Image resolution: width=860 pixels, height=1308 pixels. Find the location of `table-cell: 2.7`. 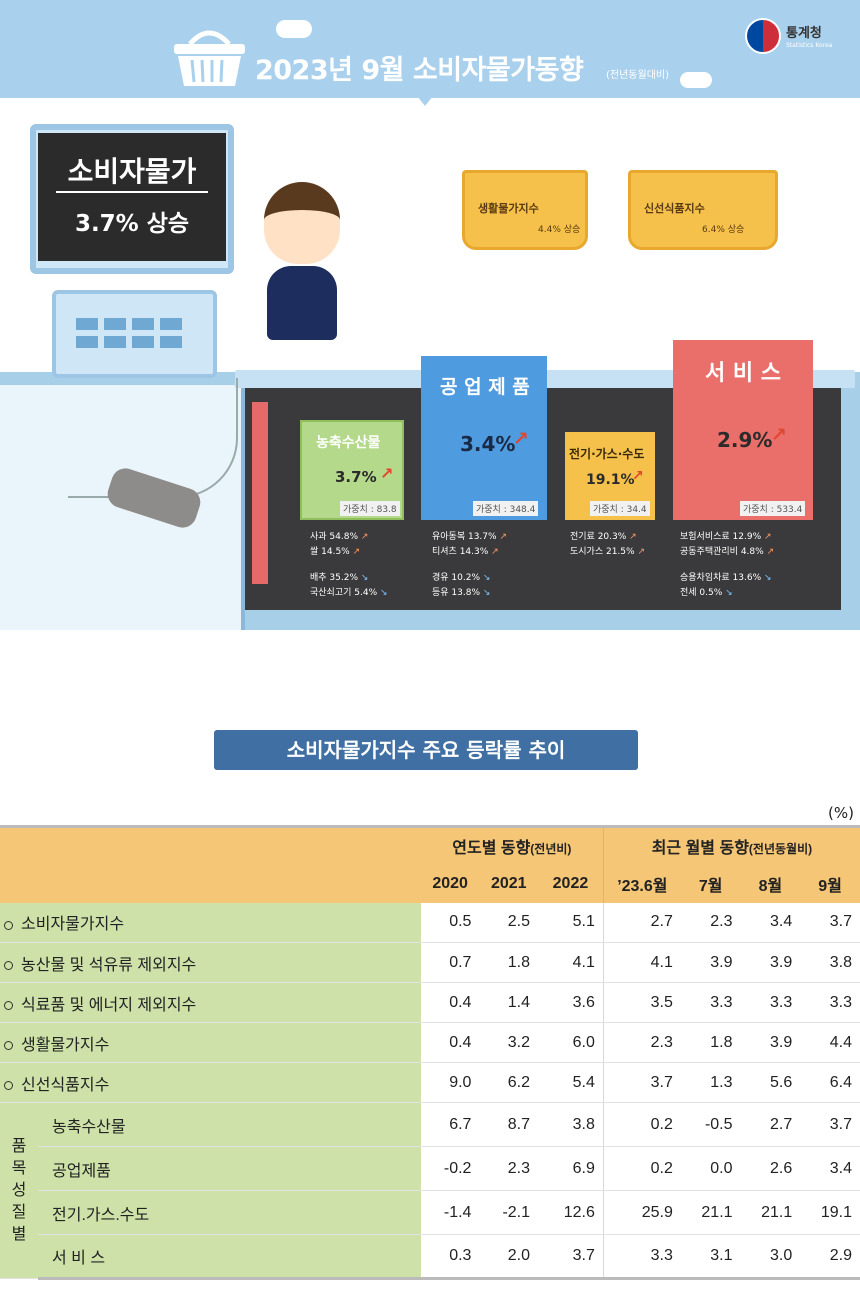

table-cell: 2.7 is located at coordinates (641, 922).